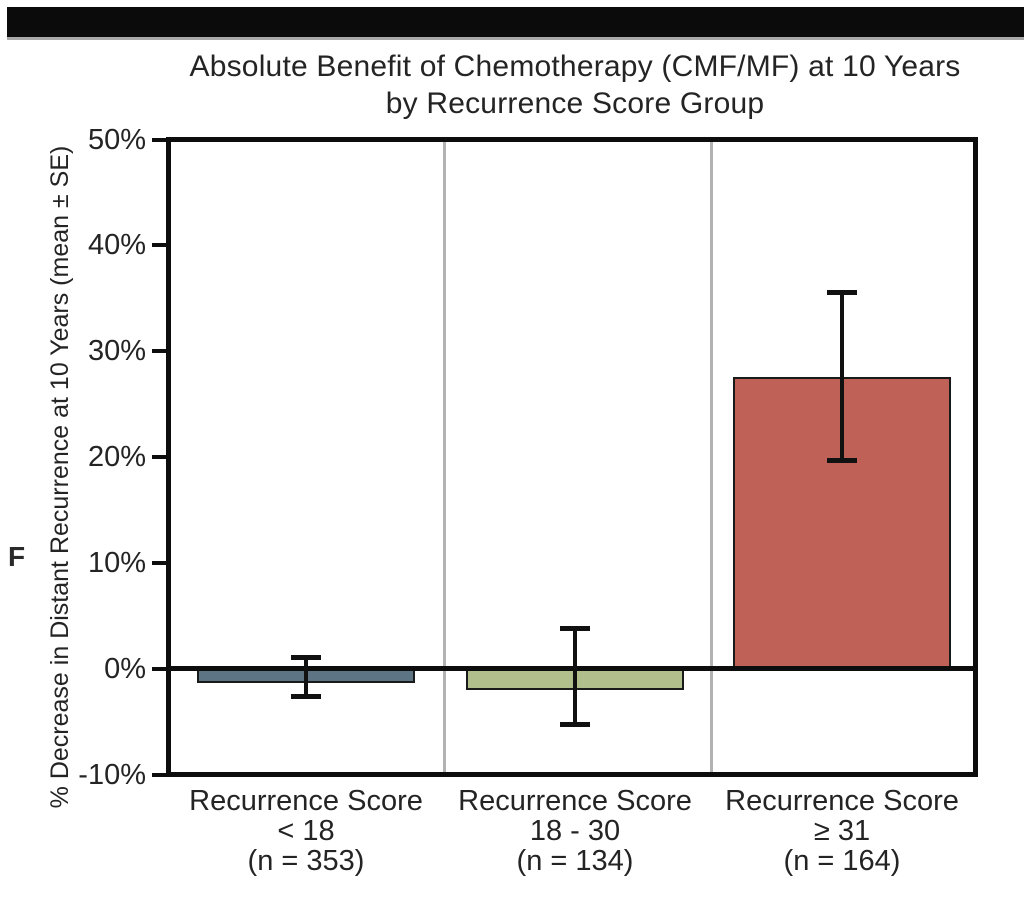 This screenshot has width=1024, height=905. Describe the element at coordinates (17, 556) in the screenshot. I see `figure-letter-label: F` at that location.